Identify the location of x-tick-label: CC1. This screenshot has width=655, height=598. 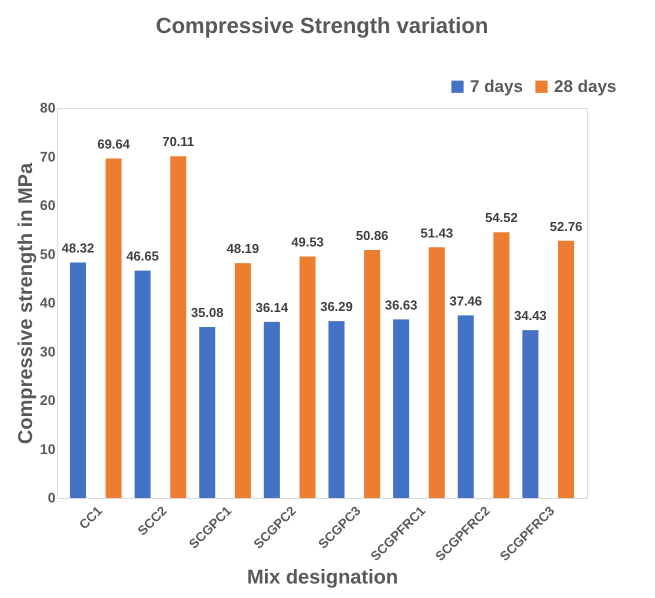
(90, 517).